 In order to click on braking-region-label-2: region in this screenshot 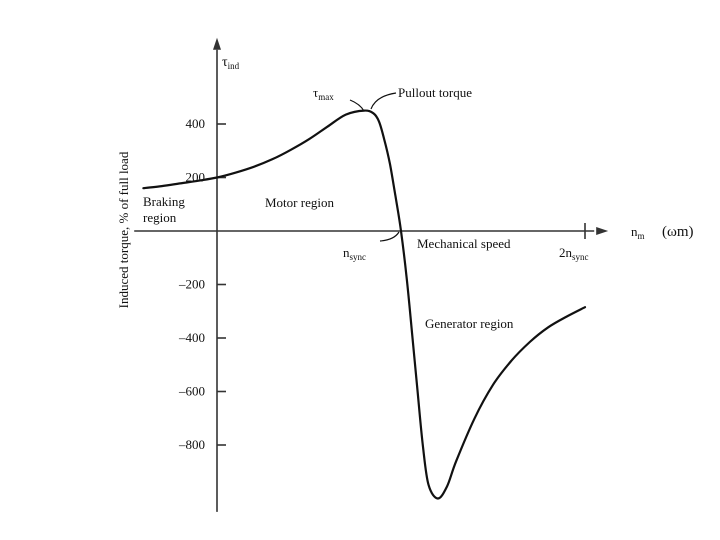, I will do `click(160, 217)`.